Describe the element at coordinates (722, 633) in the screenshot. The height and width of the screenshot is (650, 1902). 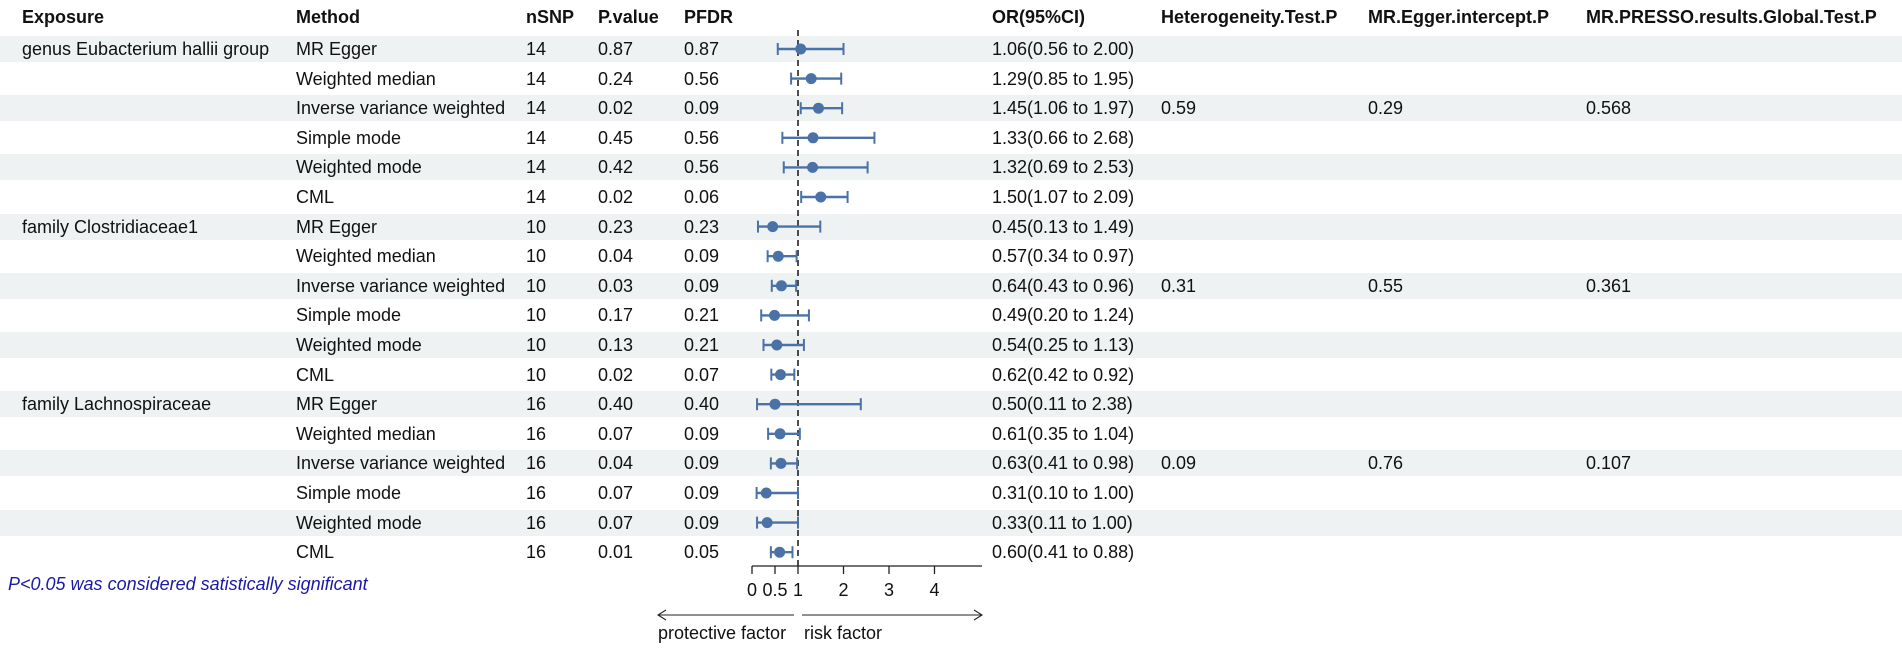
I see `protective-factor-label: protective factor` at that location.